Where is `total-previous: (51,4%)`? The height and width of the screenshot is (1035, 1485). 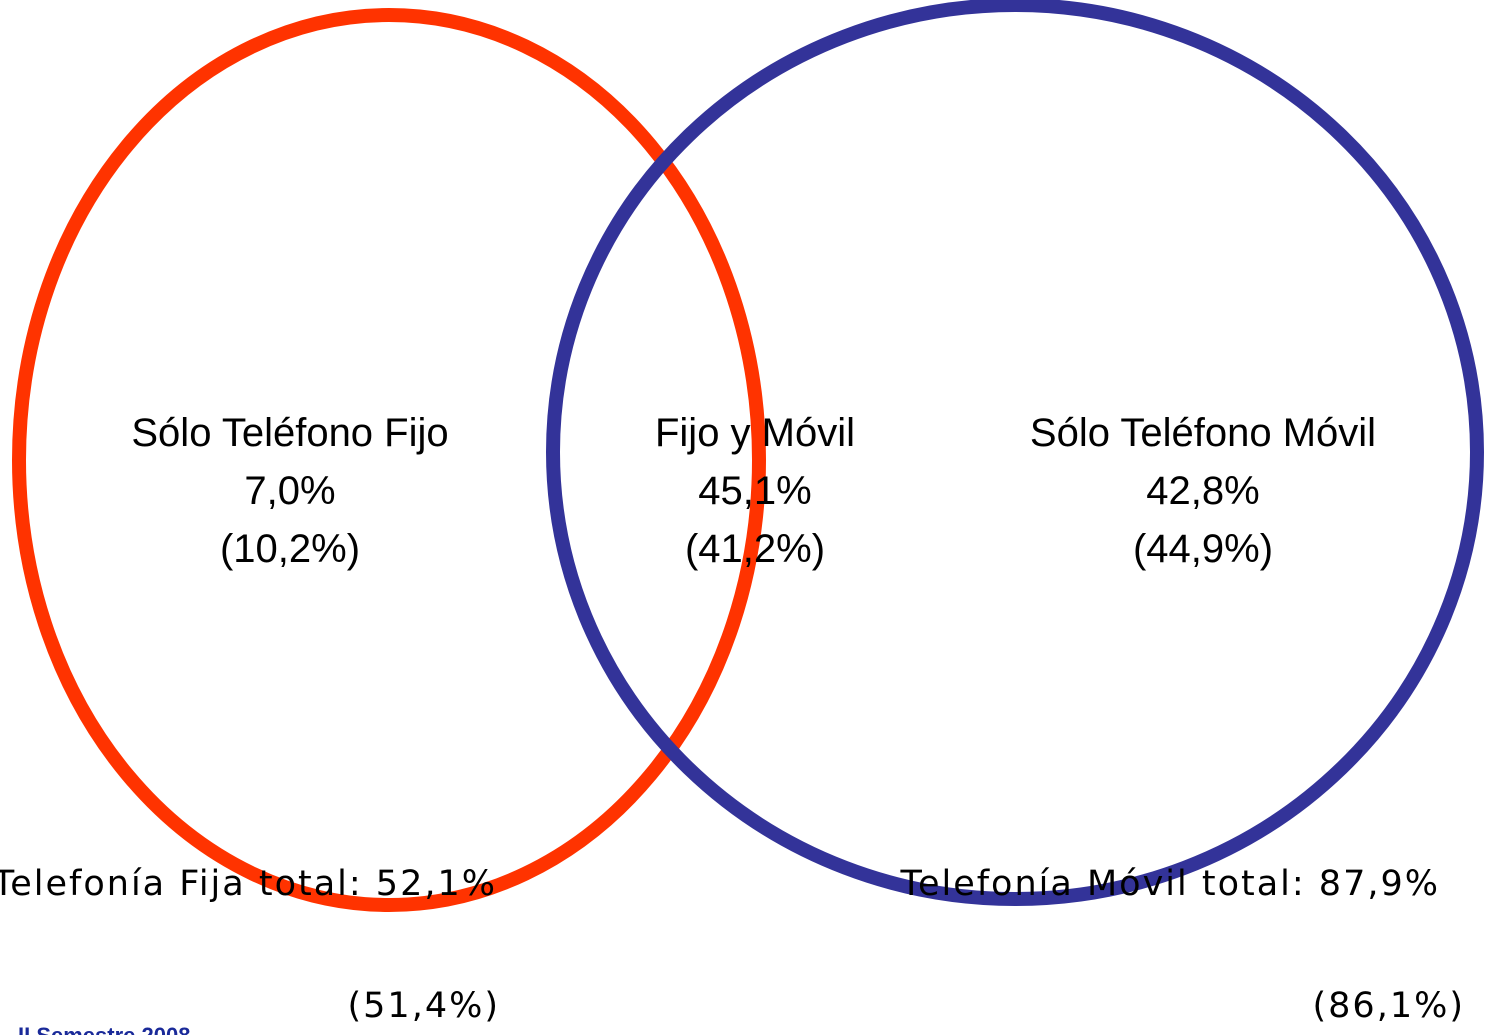 total-previous: (51,4%) is located at coordinates (424, 1006).